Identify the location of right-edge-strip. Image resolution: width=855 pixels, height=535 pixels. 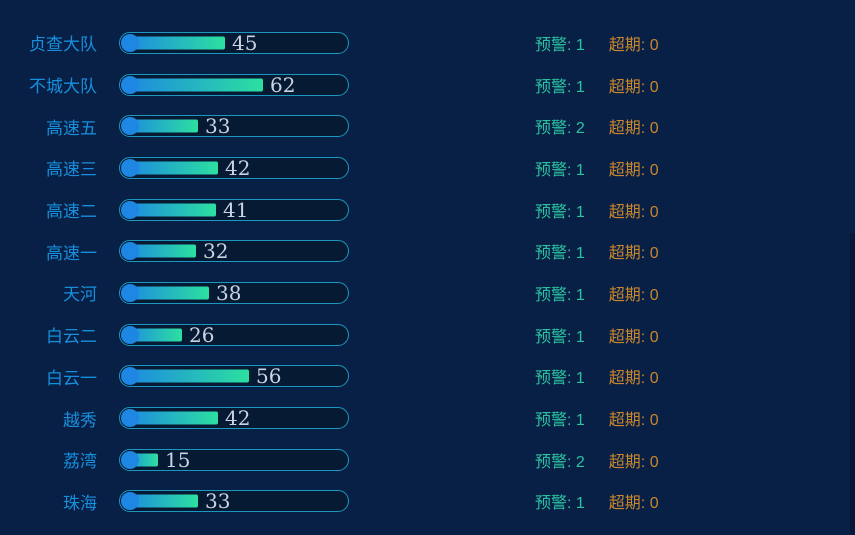
(852, 384).